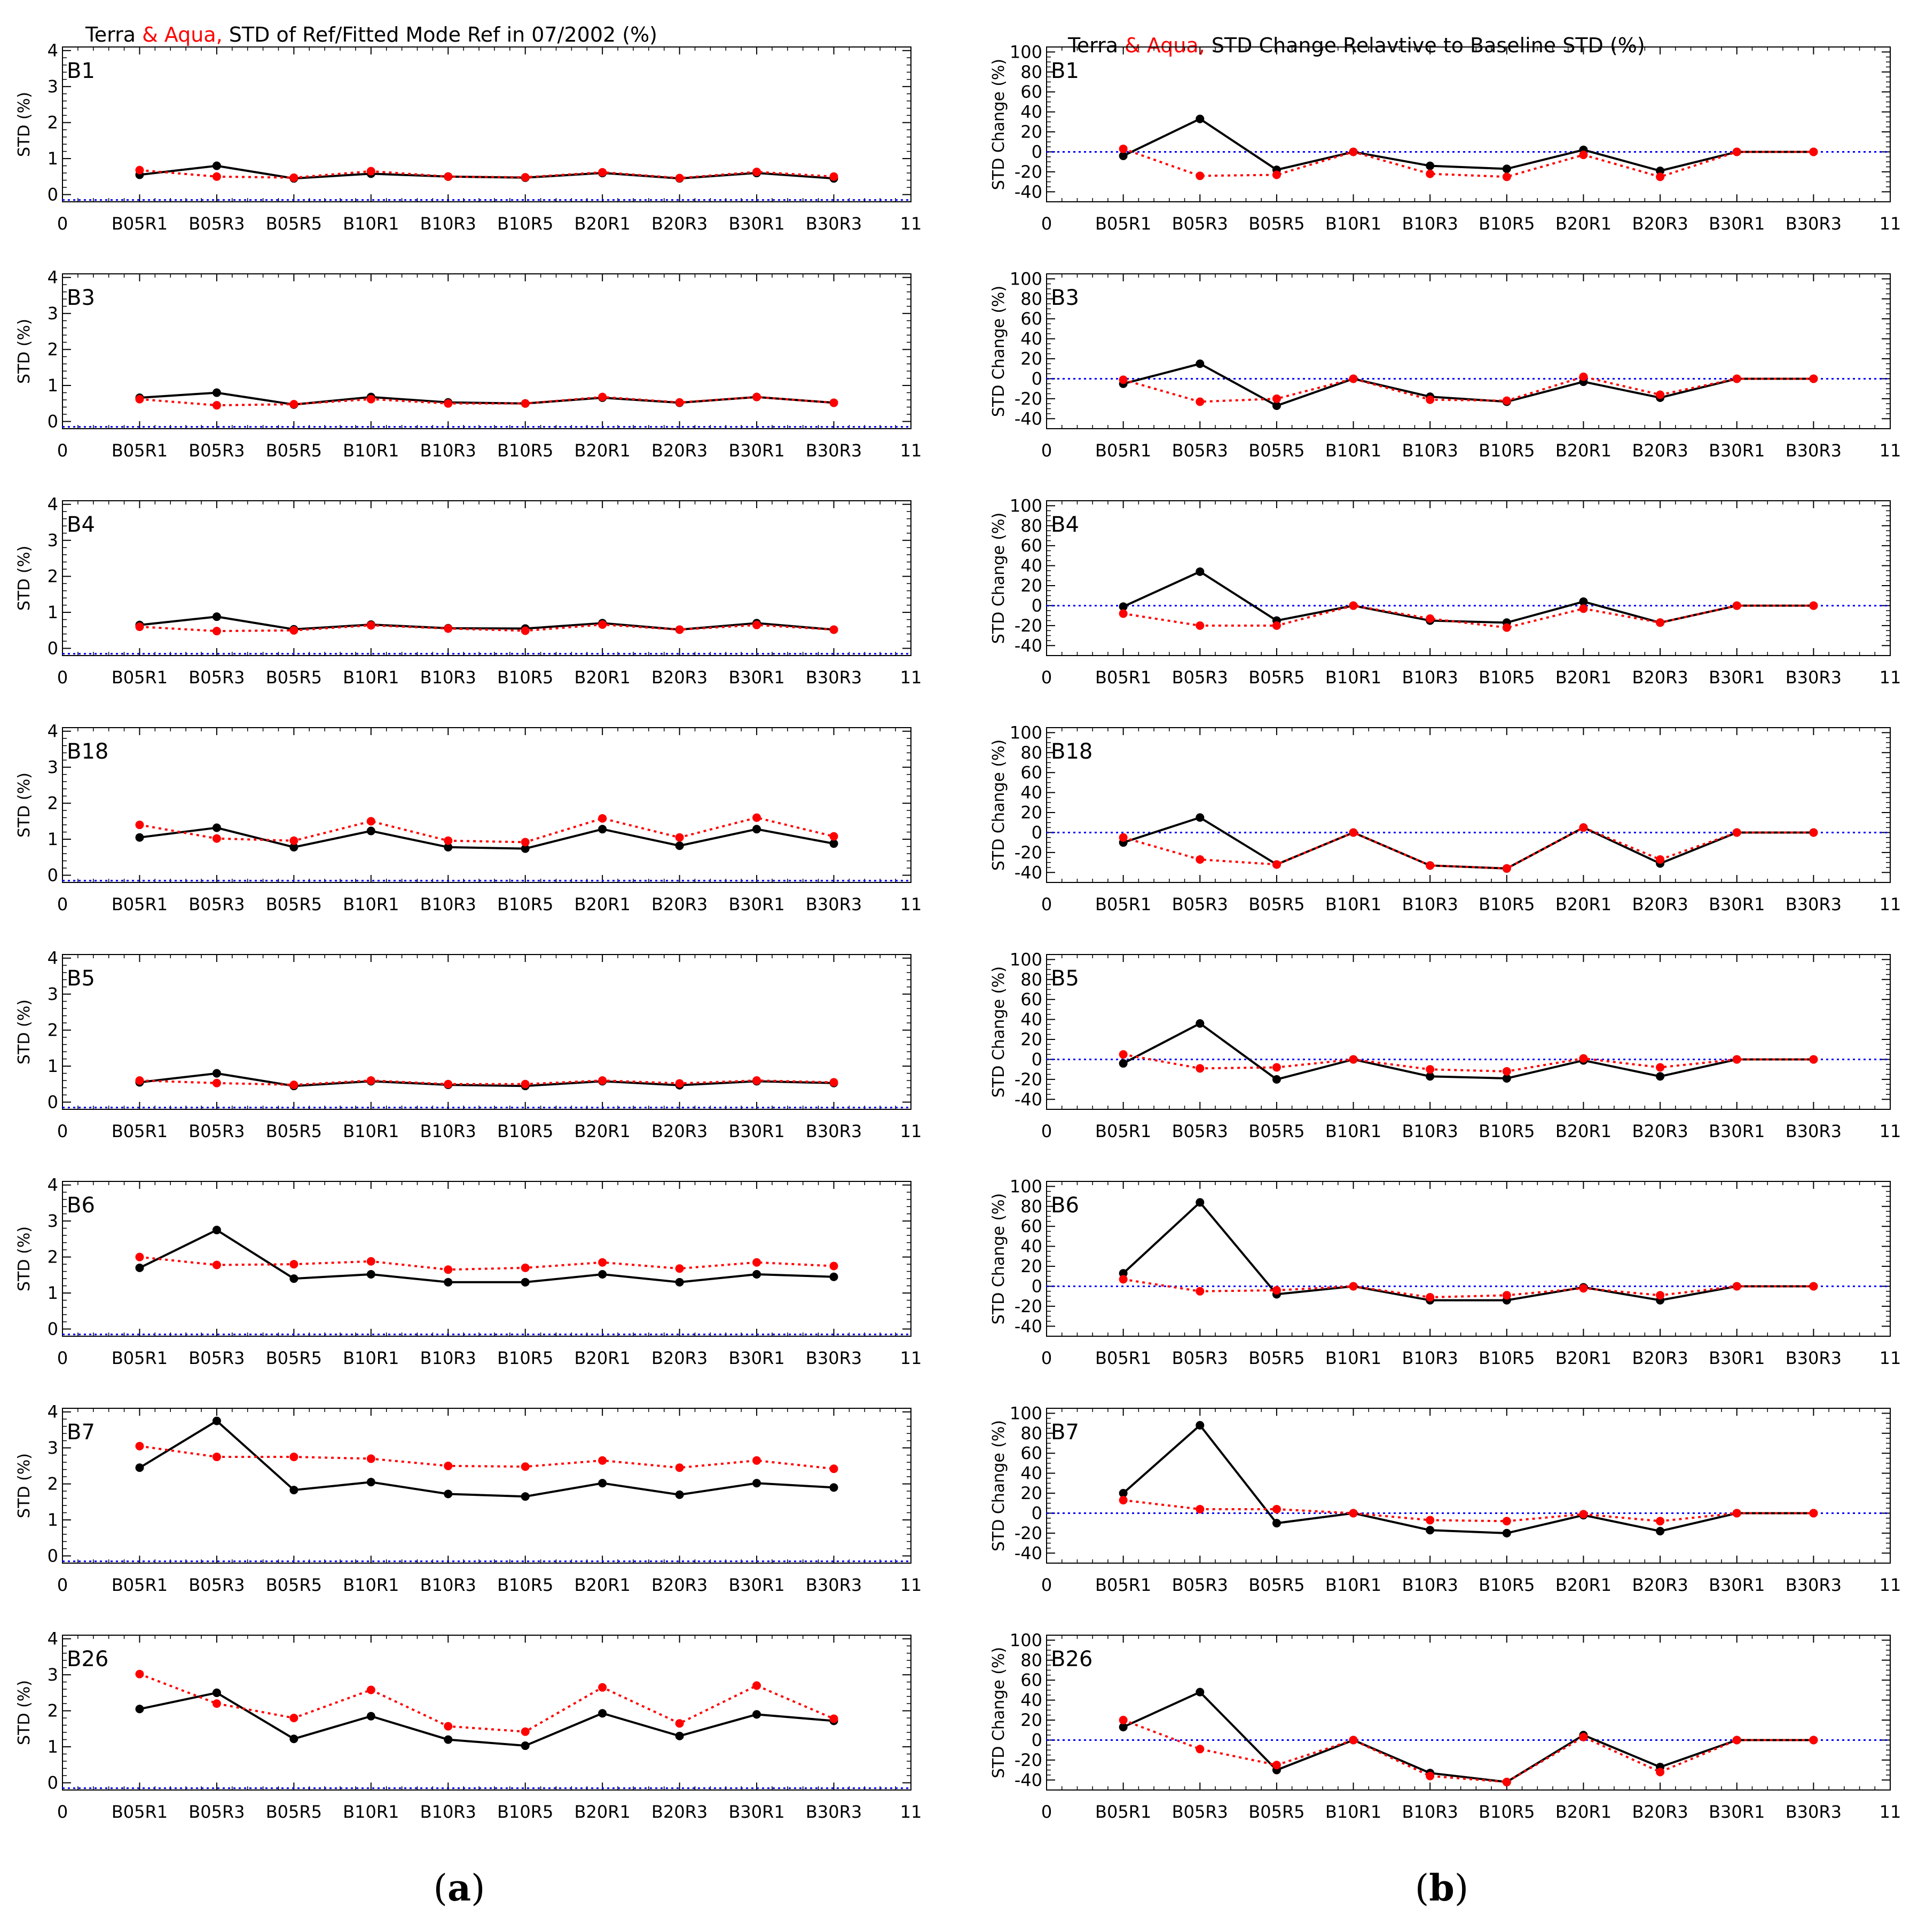 The height and width of the screenshot is (1932, 1918). Describe the element at coordinates (1028, 1099) in the screenshot. I see `y-tick-label: -40` at that location.